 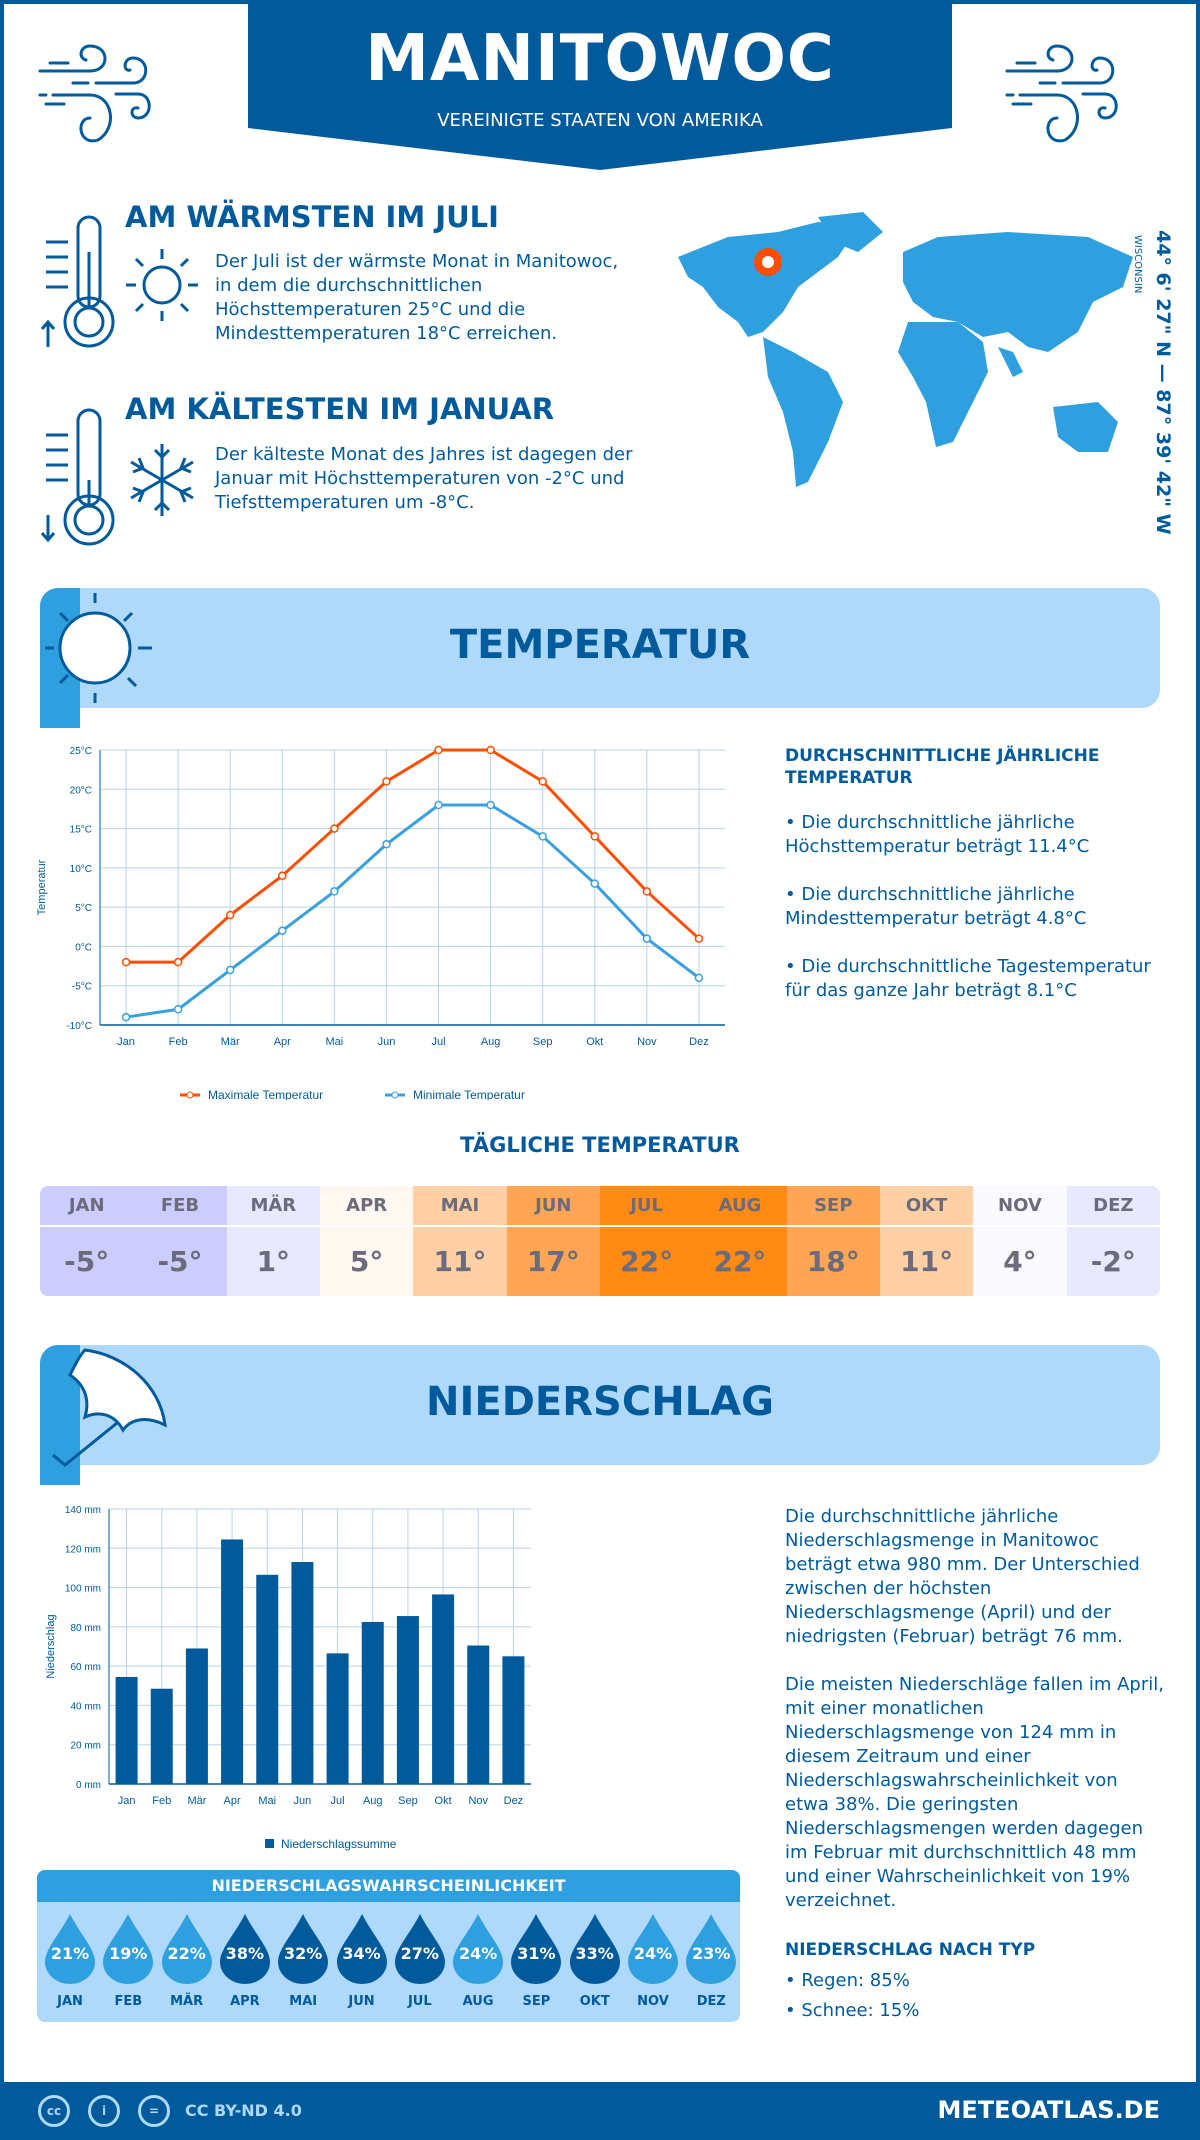 I want to click on probability-value: 33%, so click(x=594, y=1953).